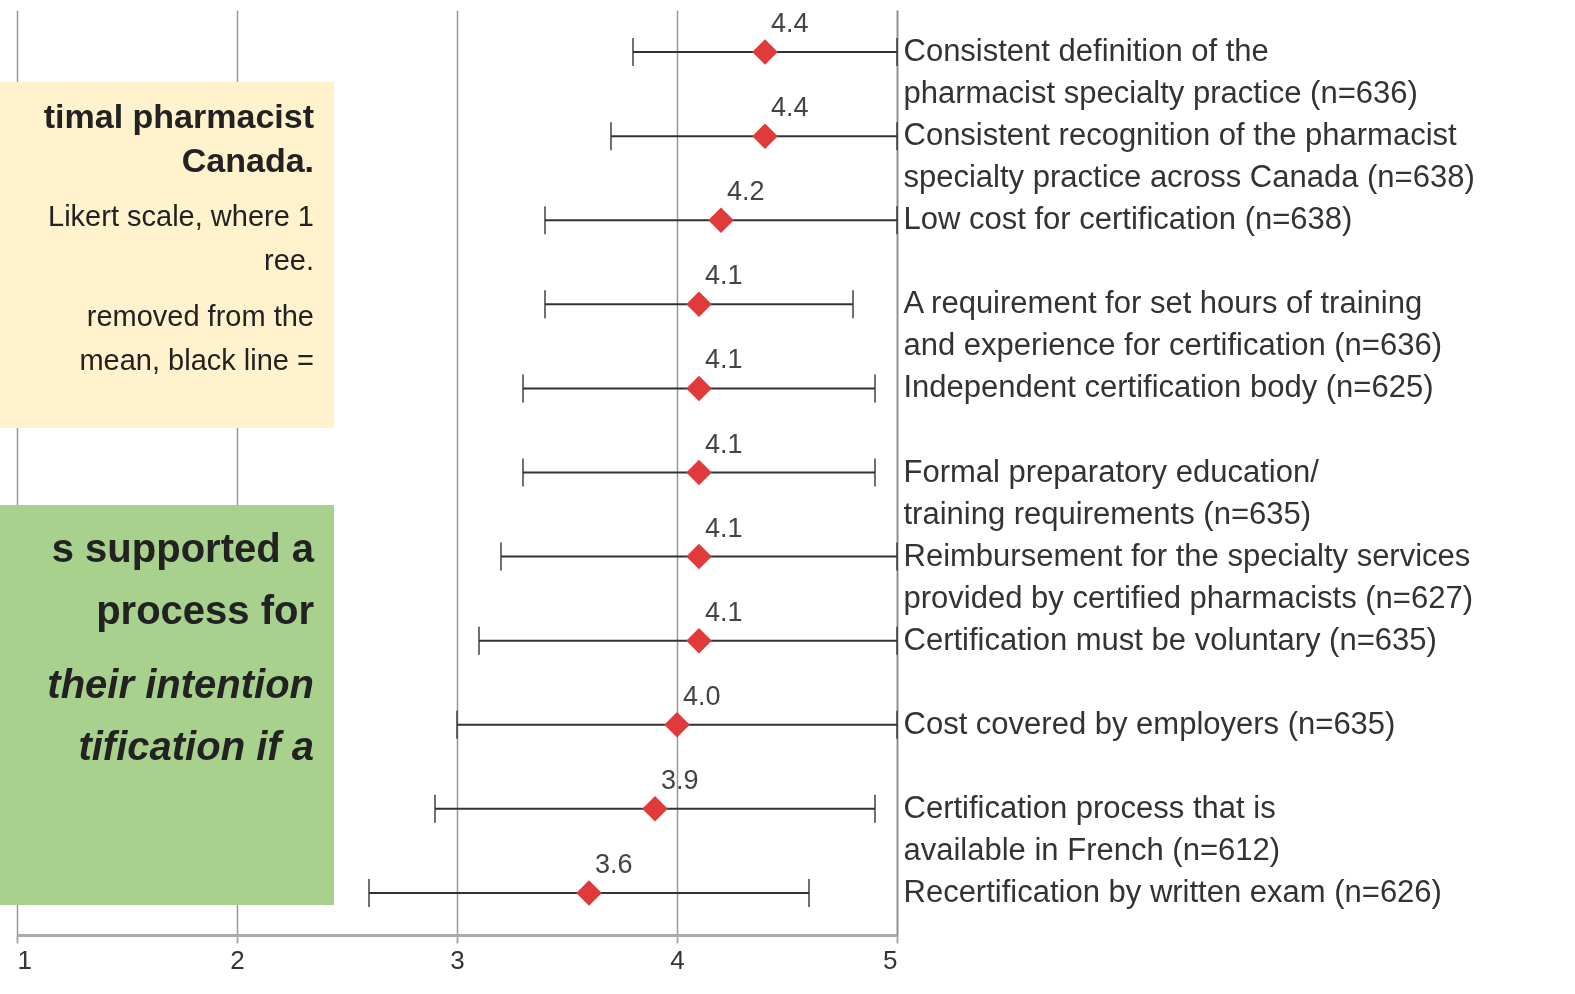  Describe the element at coordinates (24, 959) in the screenshot. I see `x-tick-label: 1` at that location.